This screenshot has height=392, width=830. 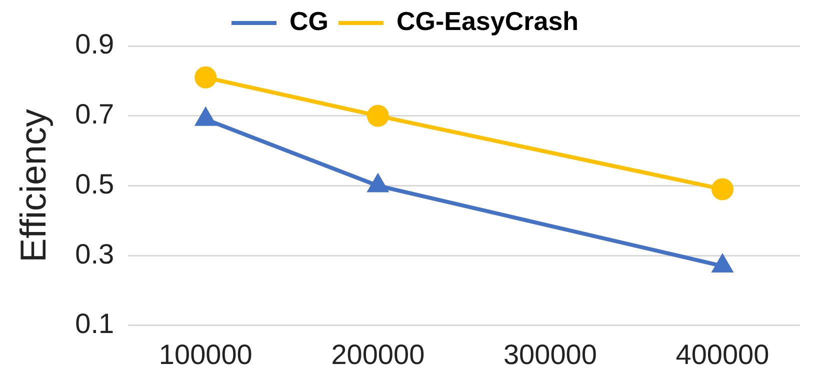 What do you see at coordinates (94, 254) in the screenshot?
I see `y-tick-label: 0.3` at bounding box center [94, 254].